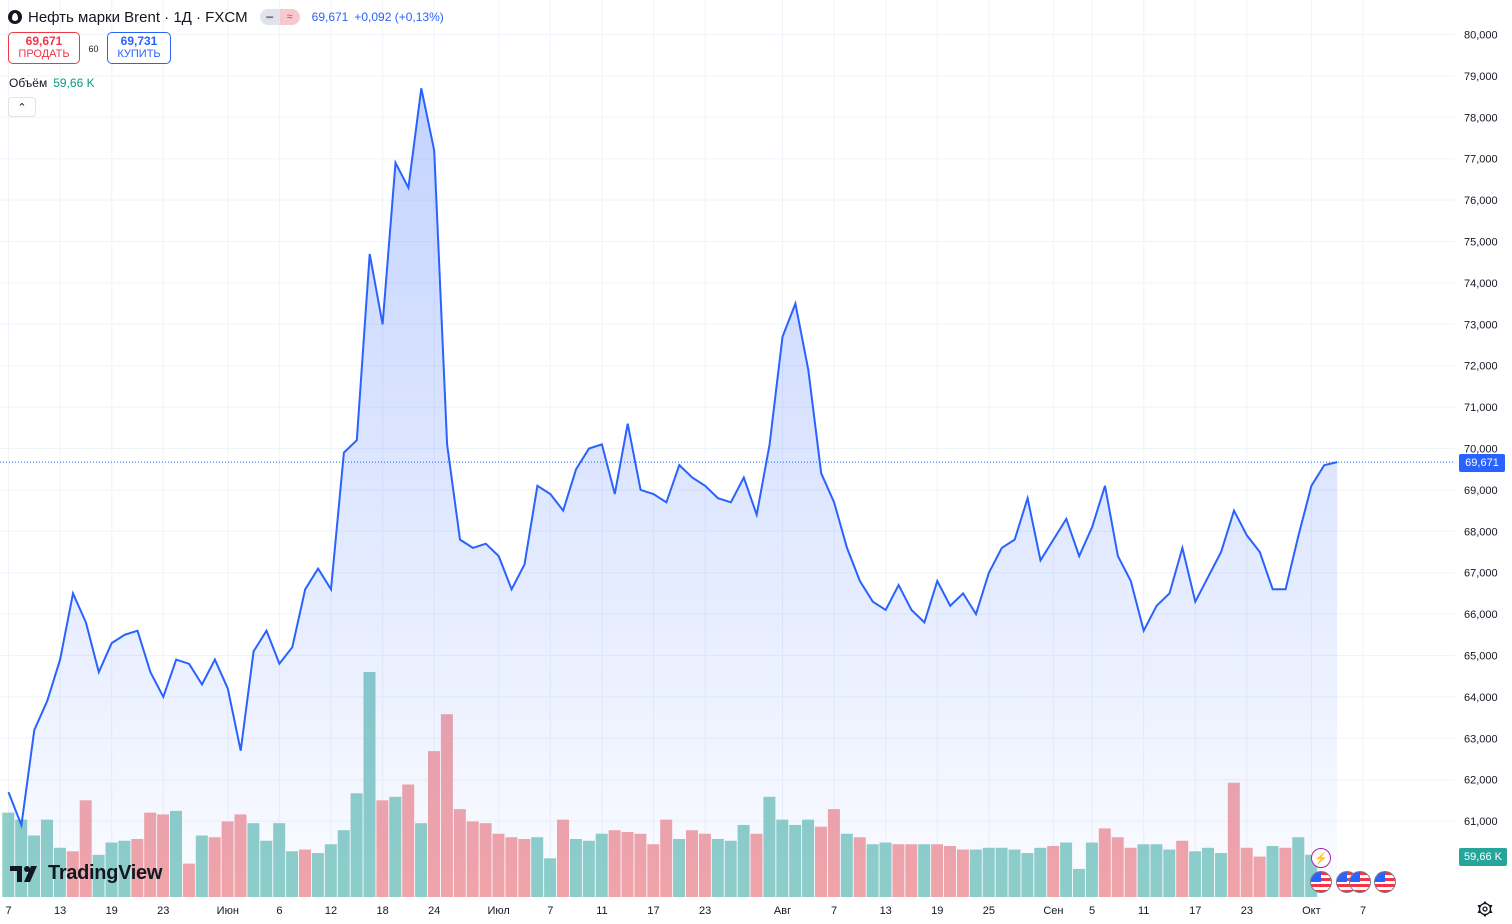 This screenshot has height=924, width=1512. I want to click on sell-price: 69,671, so click(44, 41).